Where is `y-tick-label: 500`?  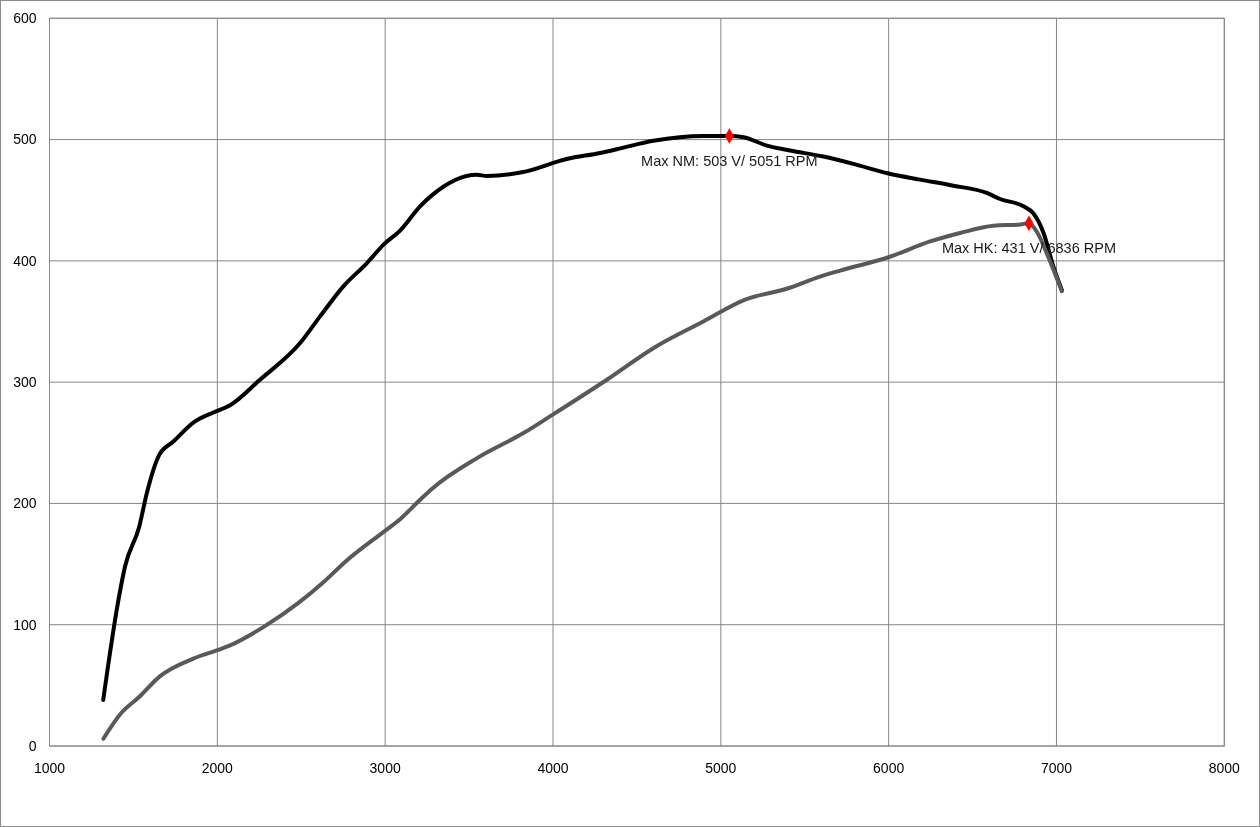
y-tick-label: 500 is located at coordinates (25, 139).